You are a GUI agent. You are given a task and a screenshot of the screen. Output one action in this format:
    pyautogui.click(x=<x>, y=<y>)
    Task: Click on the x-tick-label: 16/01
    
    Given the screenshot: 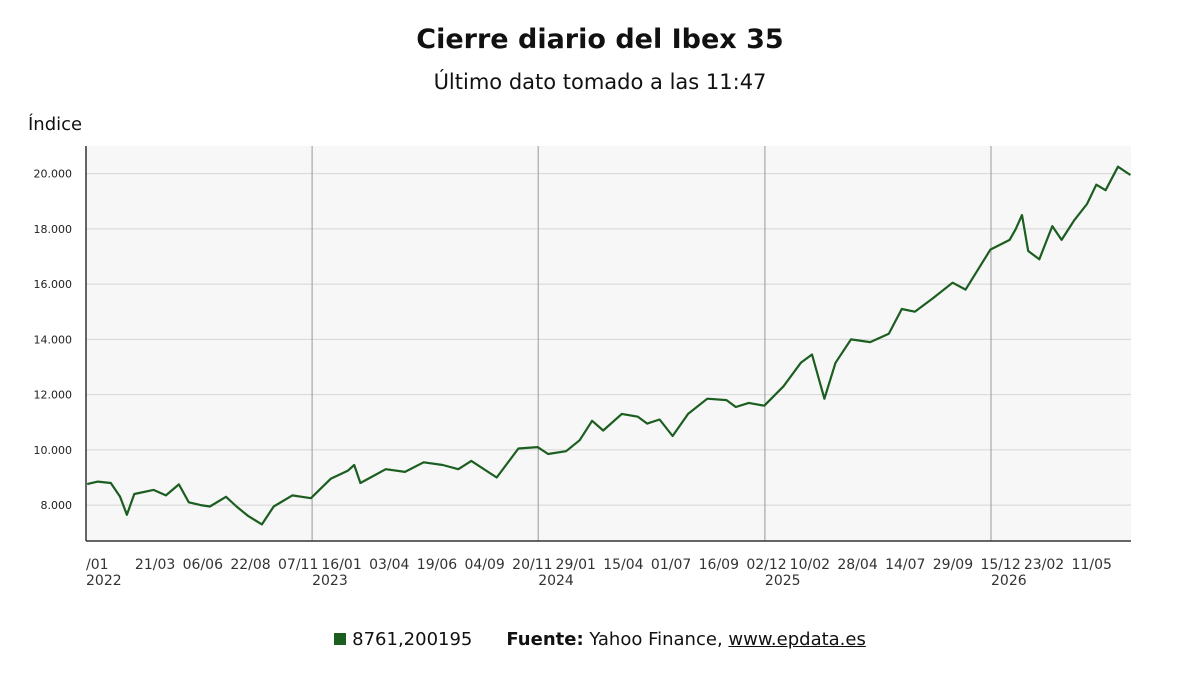 What is the action you would take?
    pyautogui.click(x=341, y=565)
    